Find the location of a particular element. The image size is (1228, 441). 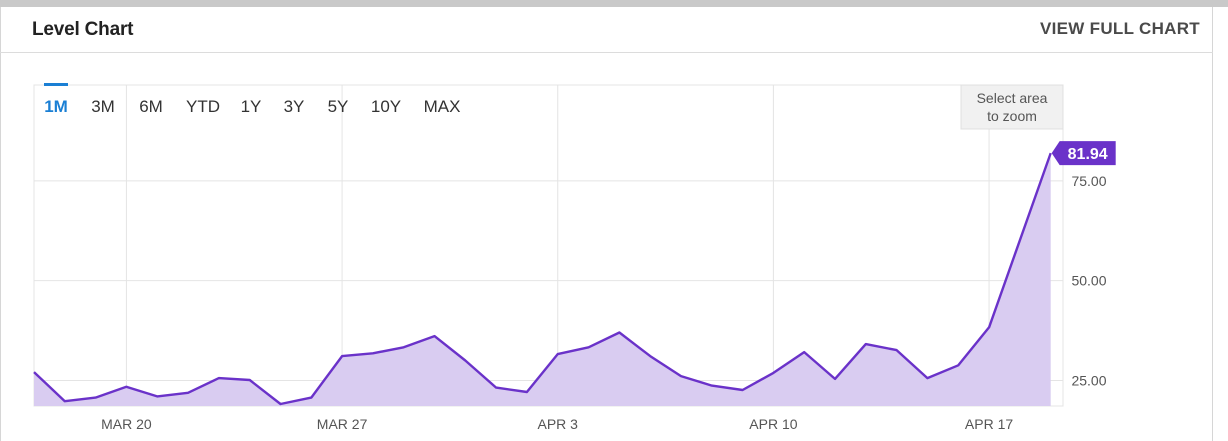

last-value-badge is located at coordinates (1083, 153).